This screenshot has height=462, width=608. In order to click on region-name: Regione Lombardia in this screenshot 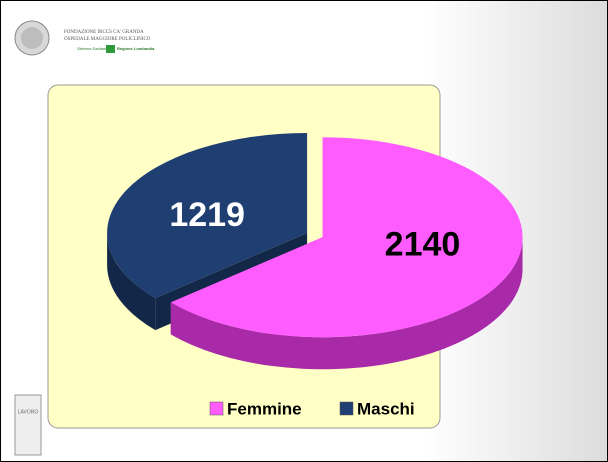, I will do `click(136, 48)`.